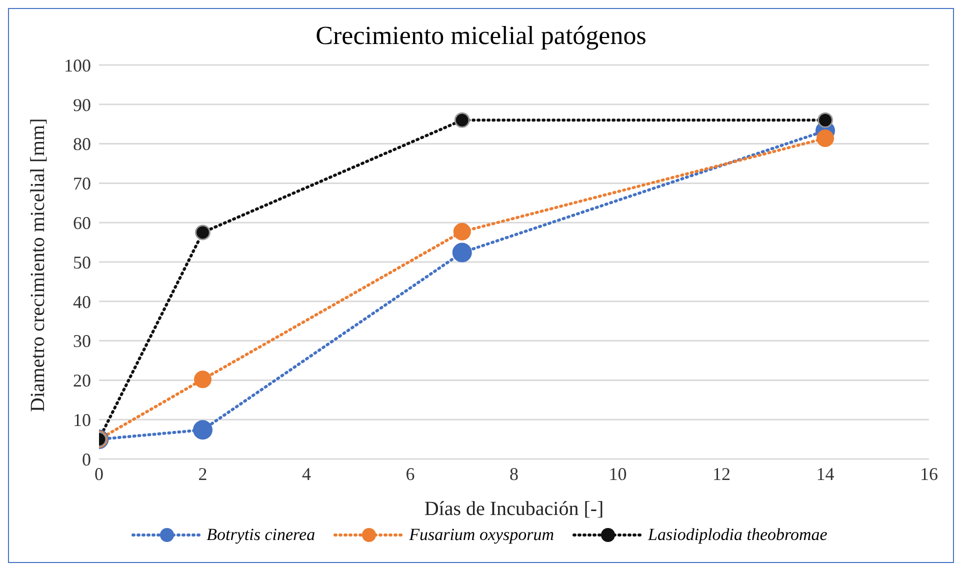 The width and height of the screenshot is (966, 575). Describe the element at coordinates (86, 459) in the screenshot. I see `y-tick-label: 0` at that location.